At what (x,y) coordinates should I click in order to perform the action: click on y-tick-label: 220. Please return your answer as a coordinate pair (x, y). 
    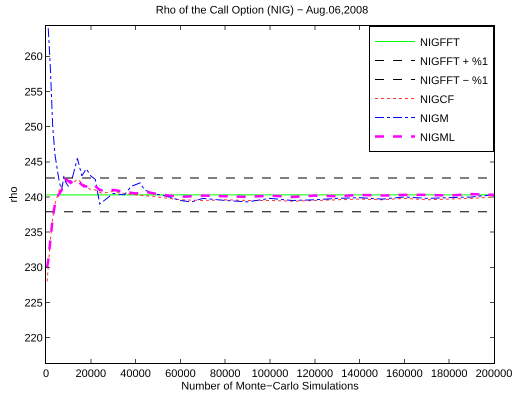
    Looking at the image, I should click on (33, 338).